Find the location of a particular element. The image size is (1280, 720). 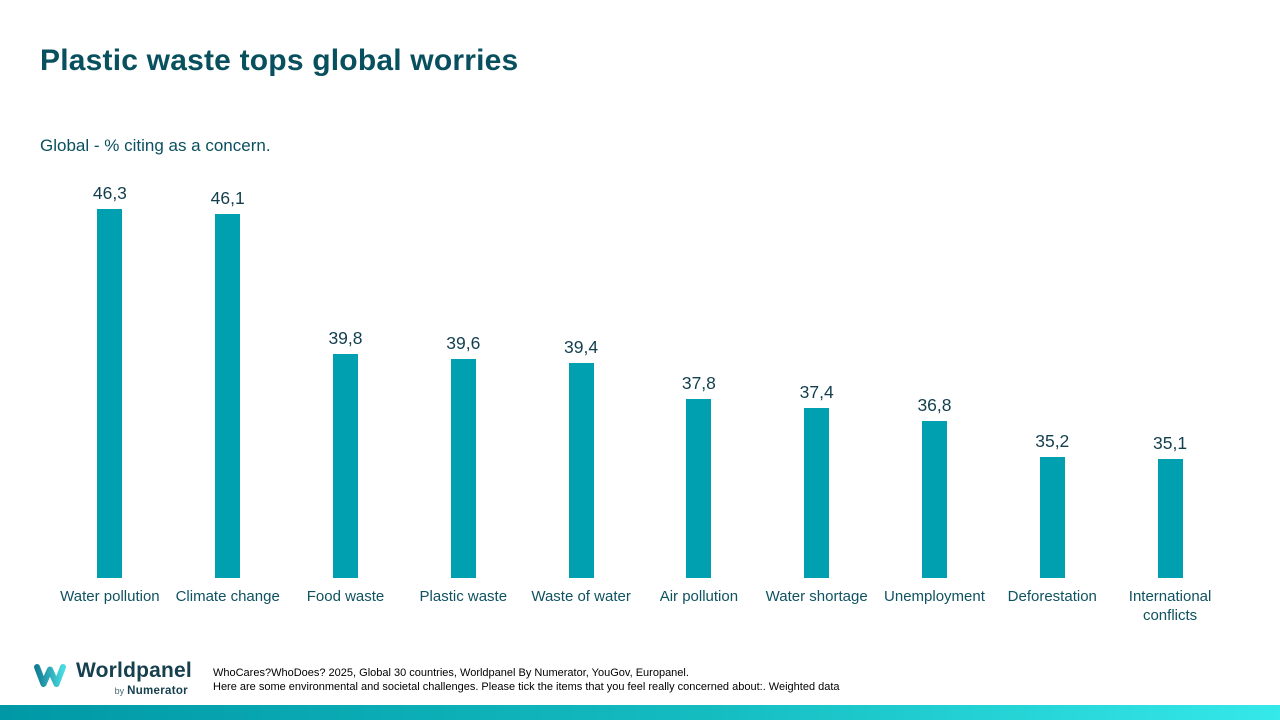

category-label: Waste of water is located at coordinates (581, 596).